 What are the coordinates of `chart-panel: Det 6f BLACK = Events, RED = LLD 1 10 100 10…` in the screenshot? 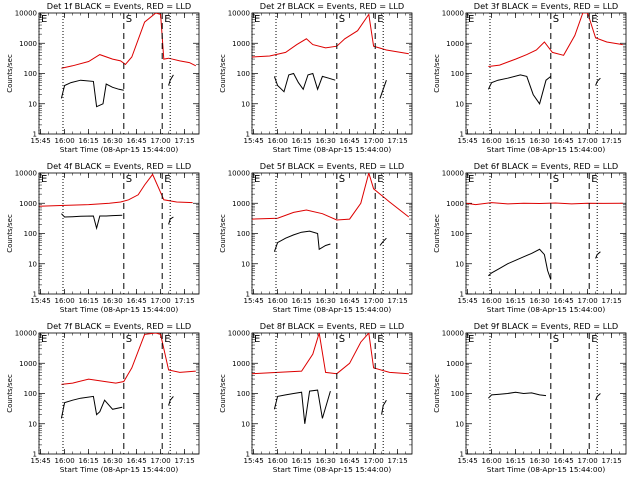 It's located at (530, 237).